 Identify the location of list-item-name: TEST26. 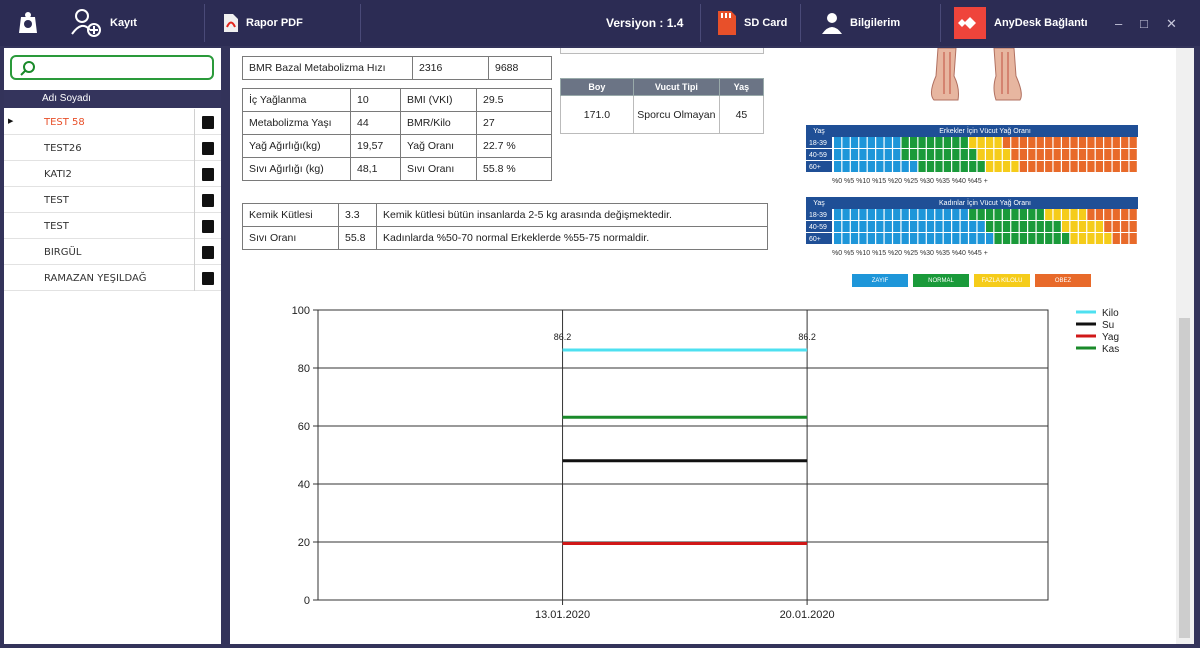
(63, 148).